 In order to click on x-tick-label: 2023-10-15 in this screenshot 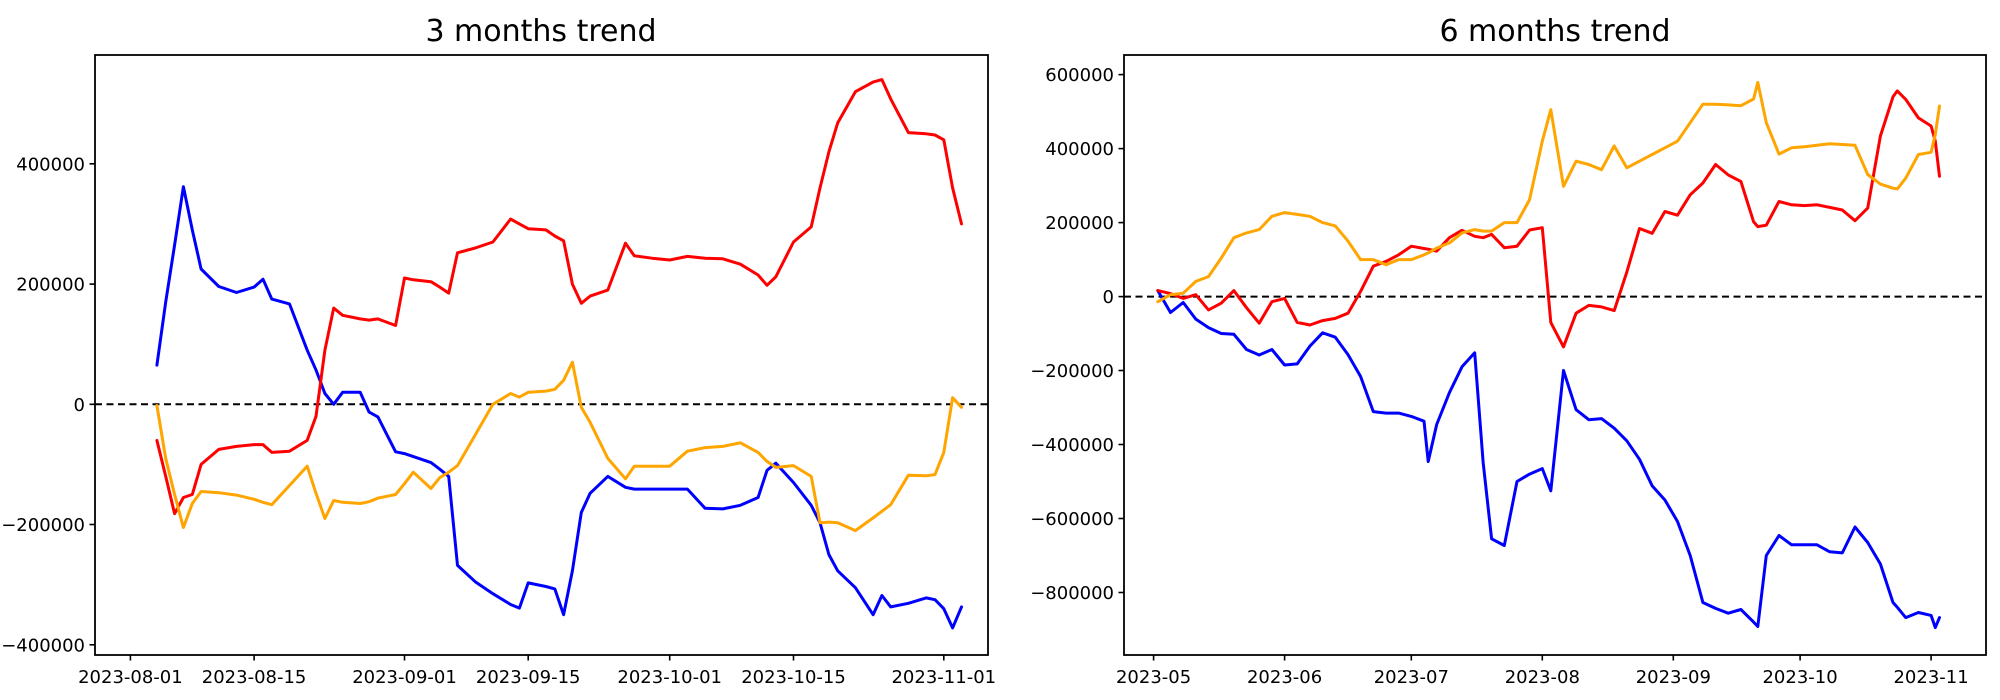, I will do `click(793, 677)`.